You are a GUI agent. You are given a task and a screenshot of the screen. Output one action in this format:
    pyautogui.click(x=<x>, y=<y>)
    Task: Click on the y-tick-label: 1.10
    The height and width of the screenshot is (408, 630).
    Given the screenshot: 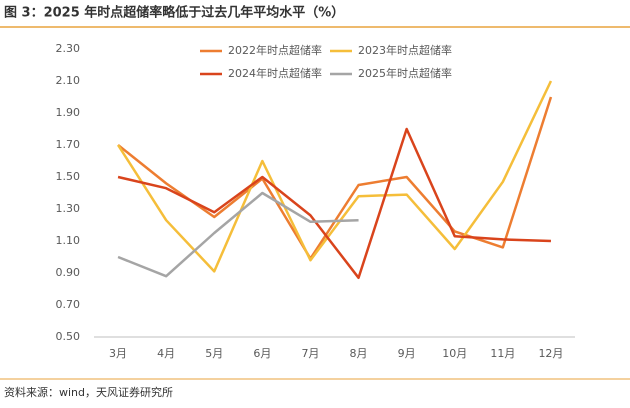 What is the action you would take?
    pyautogui.click(x=68, y=240)
    